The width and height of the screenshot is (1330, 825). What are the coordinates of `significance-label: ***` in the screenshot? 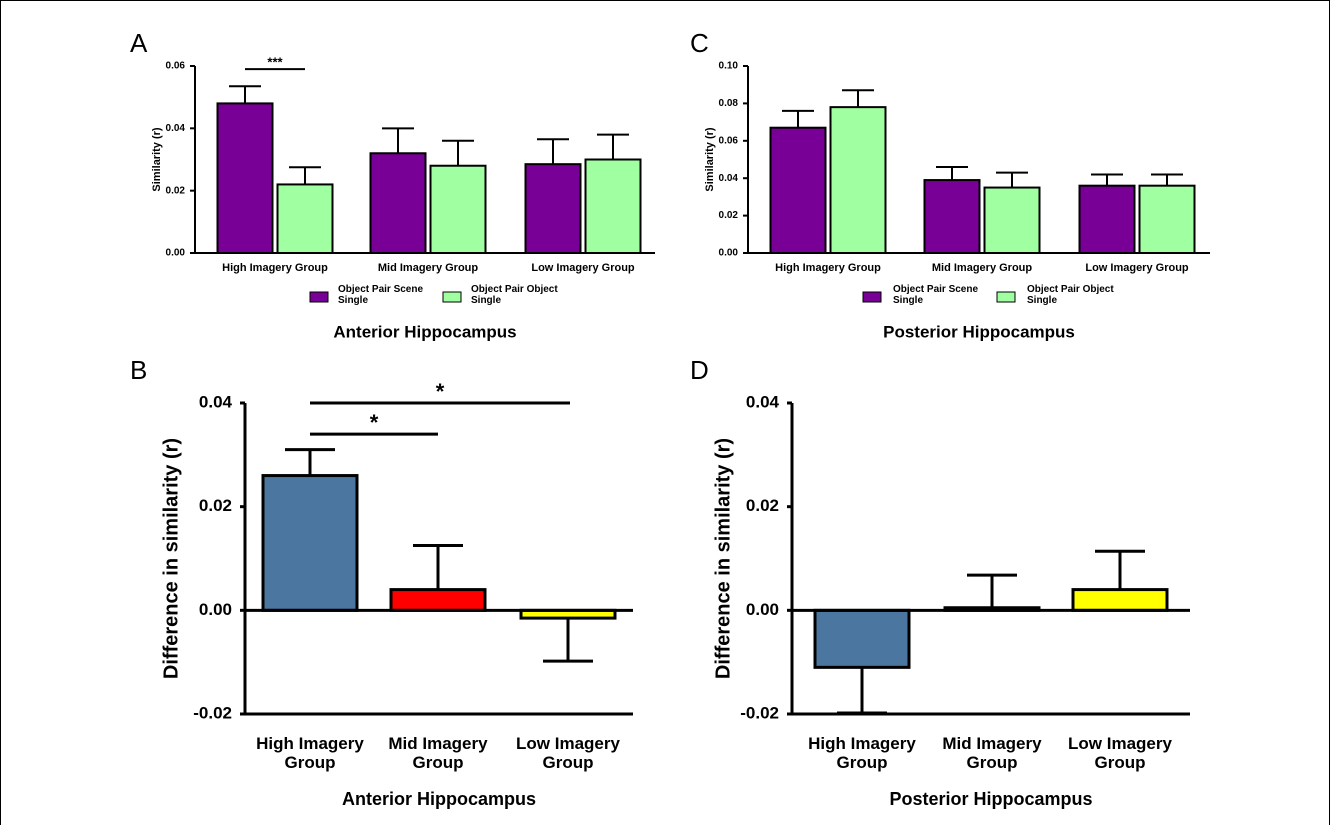 It's located at (275, 62).